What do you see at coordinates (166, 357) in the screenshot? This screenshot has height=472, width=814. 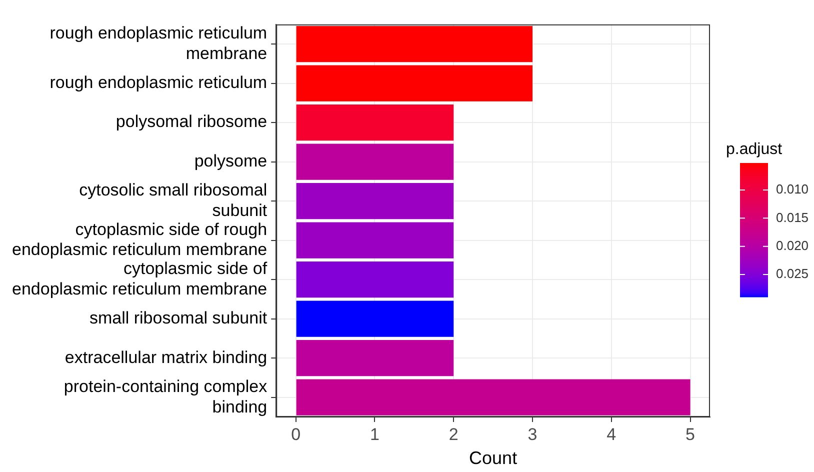 I see `y-tick-label: extracellular matrix binding` at bounding box center [166, 357].